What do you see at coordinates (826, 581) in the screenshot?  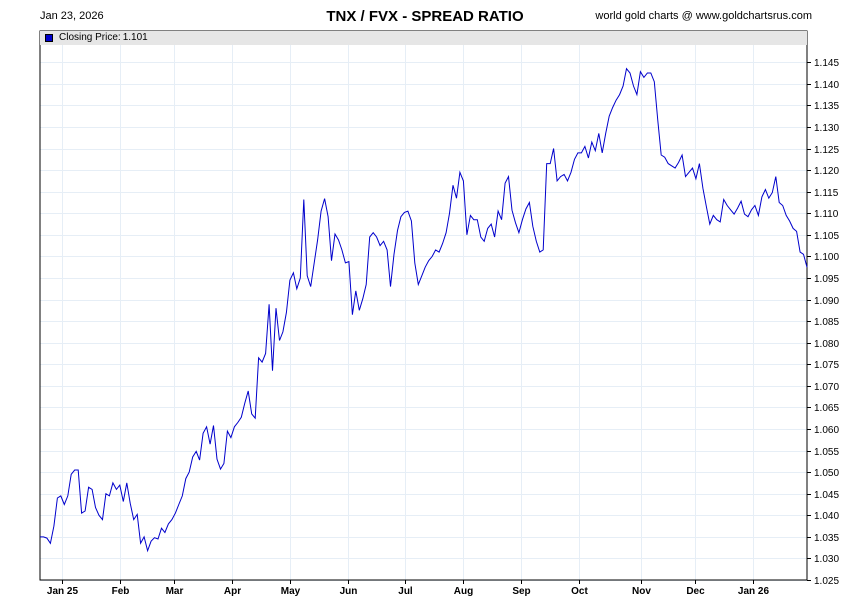 I see `y-tick-label: 1.025` at bounding box center [826, 581].